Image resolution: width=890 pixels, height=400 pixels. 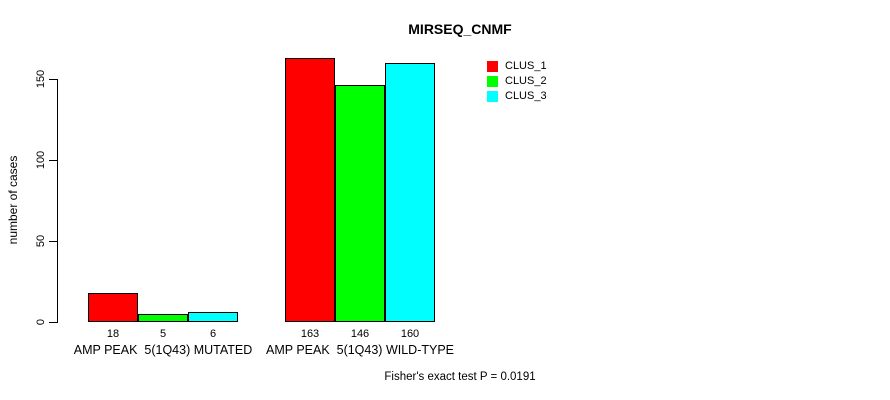 What do you see at coordinates (163, 318) in the screenshot?
I see `bar-CLUS_2-group1` at bounding box center [163, 318].